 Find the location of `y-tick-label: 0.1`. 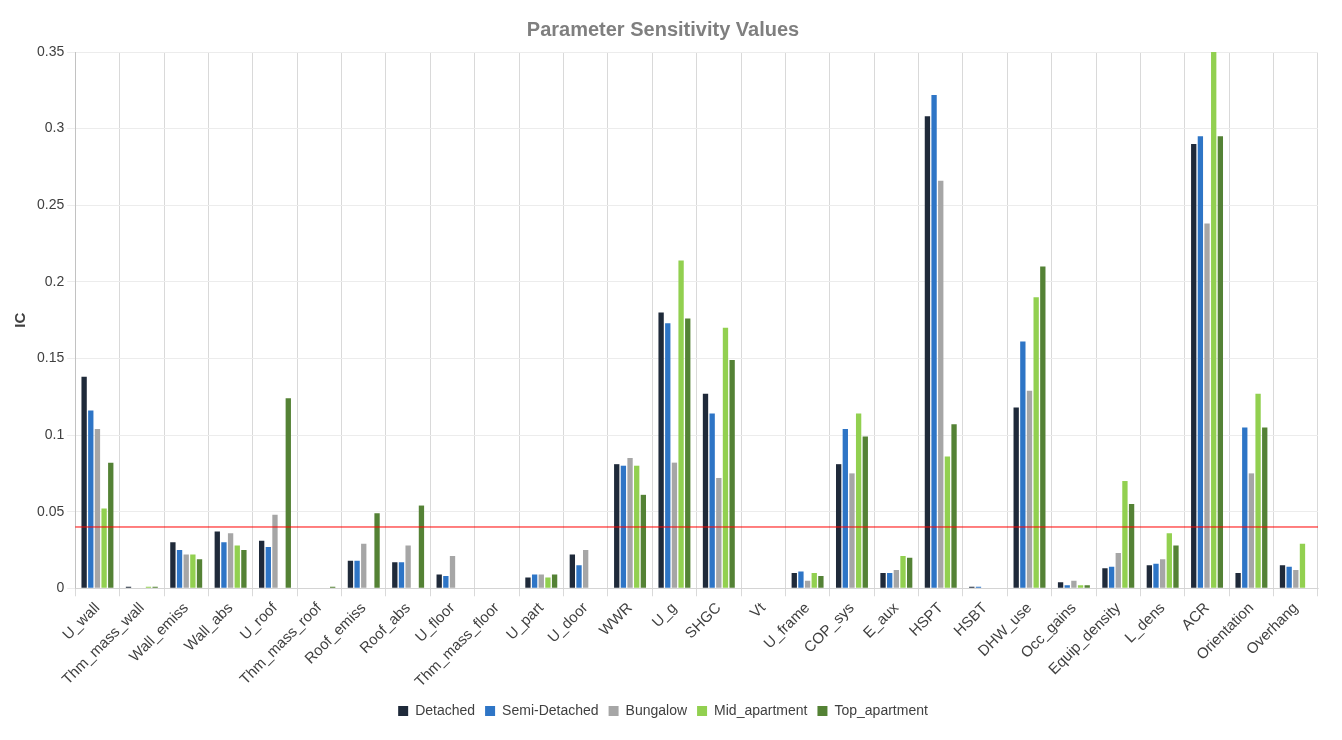

y-tick-label: 0.1 is located at coordinates (54, 433).